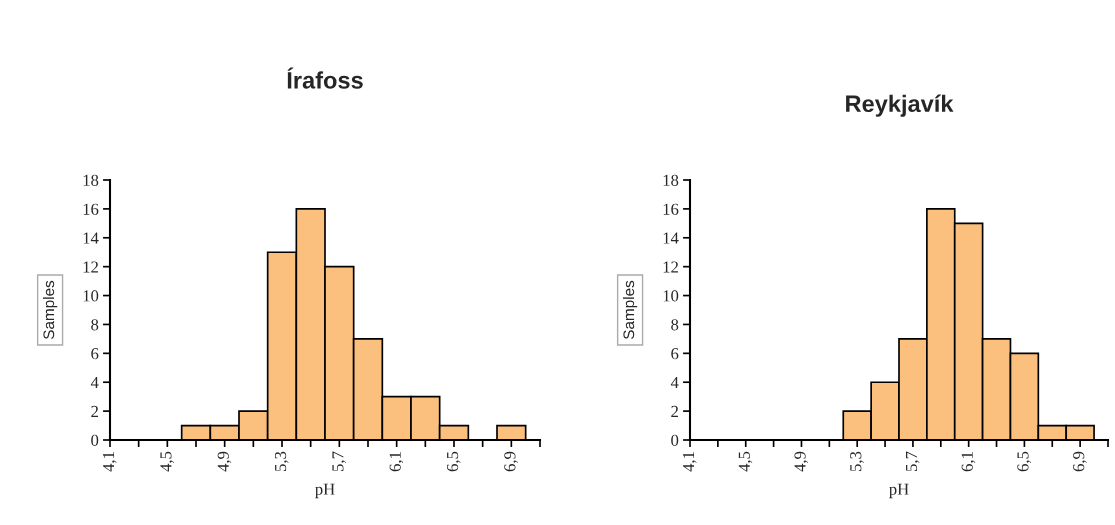  Describe the element at coordinates (325, 78) in the screenshot. I see `chart-title: Írafoss` at that location.